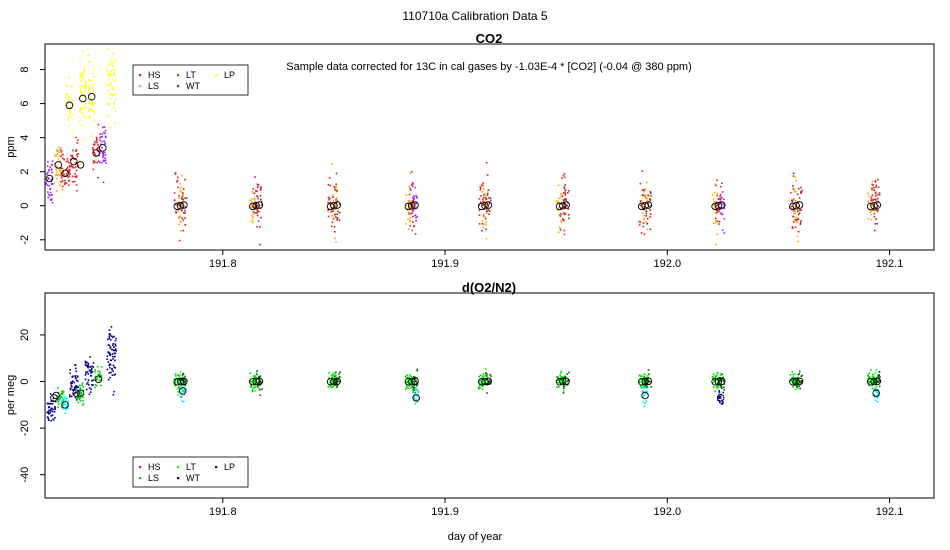  What do you see at coordinates (193, 86) in the screenshot?
I see `legend-label: WT` at bounding box center [193, 86].